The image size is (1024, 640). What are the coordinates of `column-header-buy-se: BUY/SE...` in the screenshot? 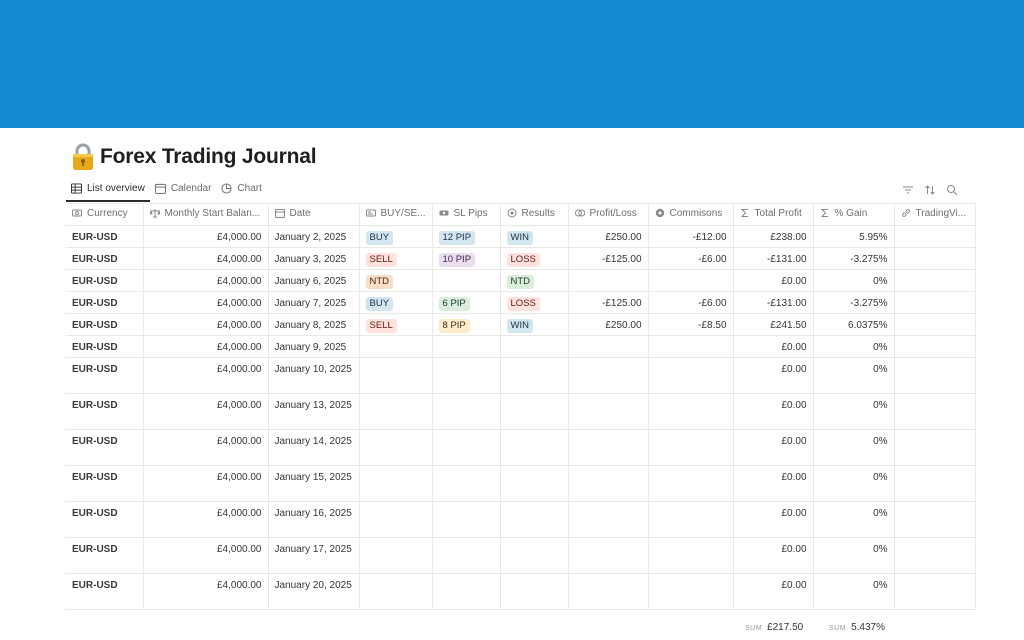 It's located at (396, 214).